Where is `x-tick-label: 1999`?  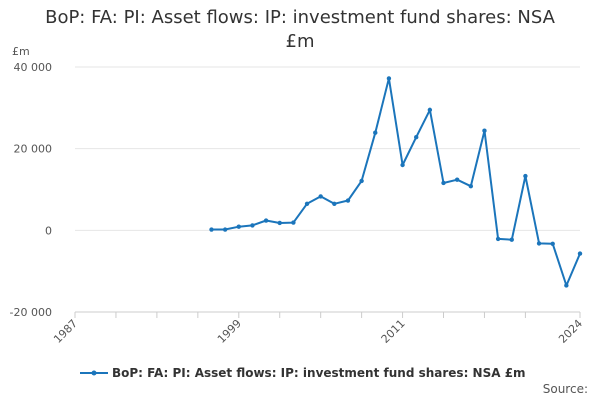
x-tick-label: 1999 is located at coordinates (229, 331).